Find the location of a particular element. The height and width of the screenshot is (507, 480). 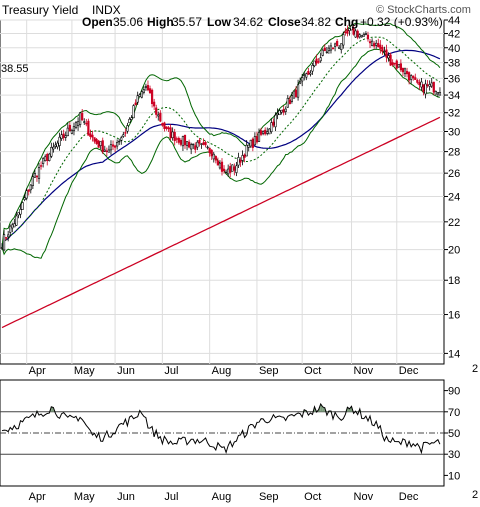

rsi-series is located at coordinates (221, 428).